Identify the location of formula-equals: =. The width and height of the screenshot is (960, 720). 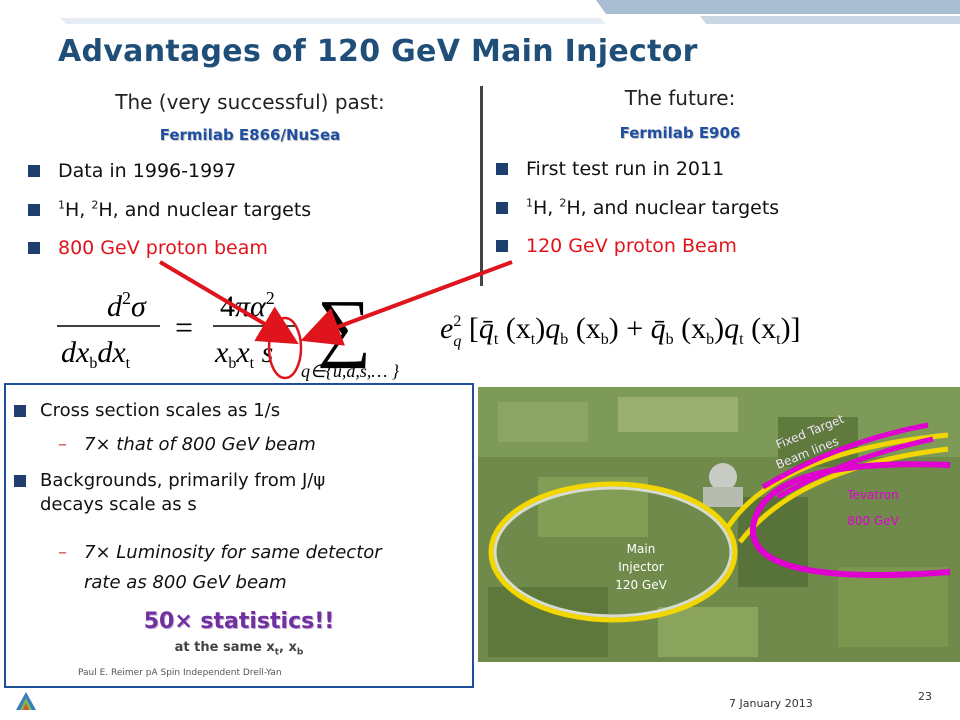
(184, 327).